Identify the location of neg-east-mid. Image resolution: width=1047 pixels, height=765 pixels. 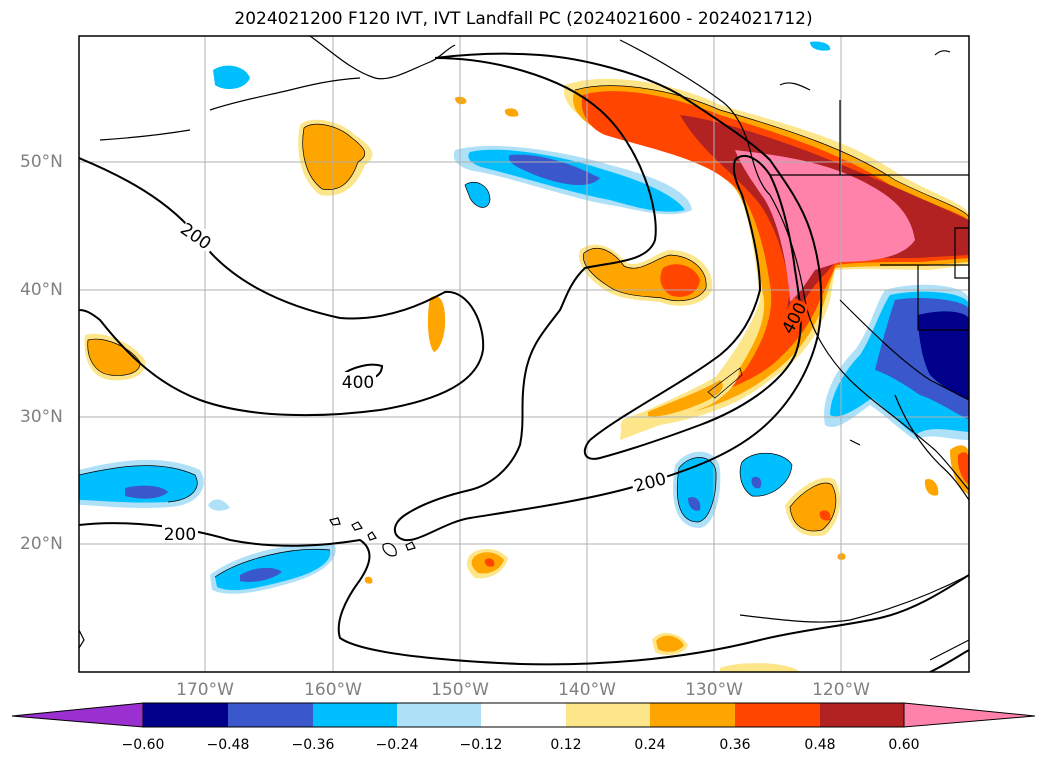
(756, 482).